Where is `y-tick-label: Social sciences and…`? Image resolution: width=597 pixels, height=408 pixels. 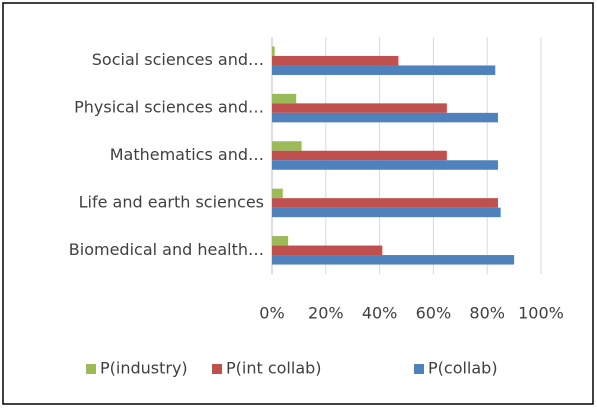 y-tick-label: Social sciences and… is located at coordinates (178, 59).